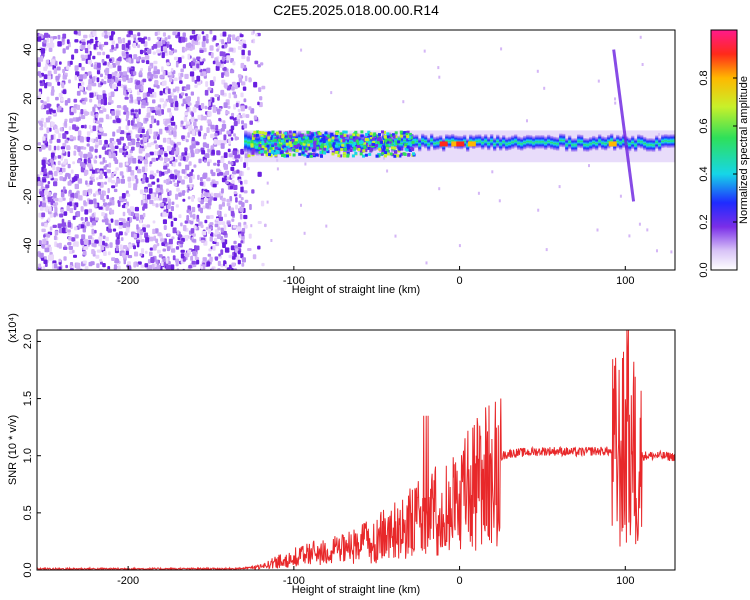  I want to click on x-tick-label: 0, so click(460, 581).